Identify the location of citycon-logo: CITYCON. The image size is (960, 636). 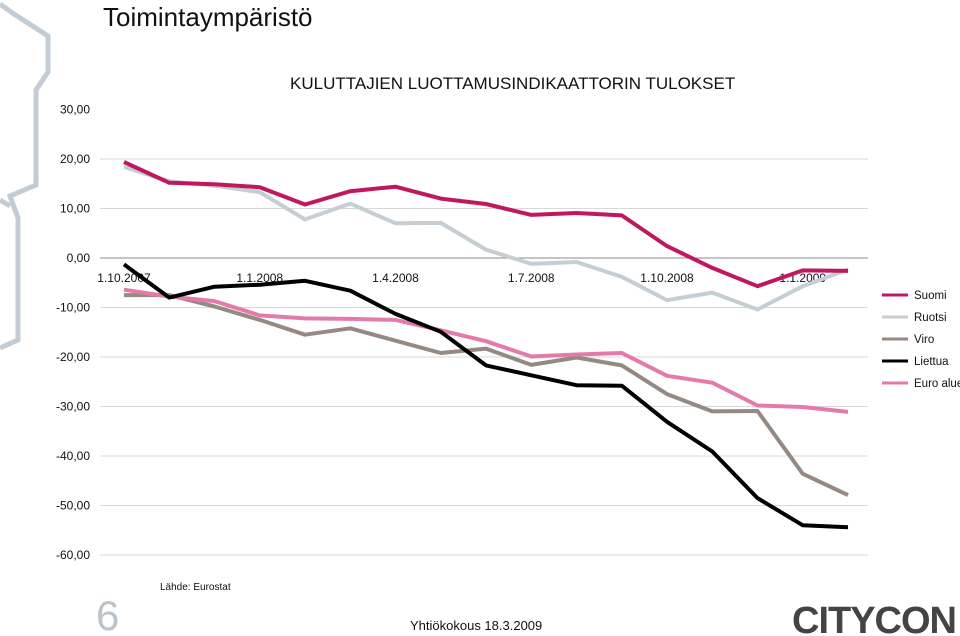
(874, 618).